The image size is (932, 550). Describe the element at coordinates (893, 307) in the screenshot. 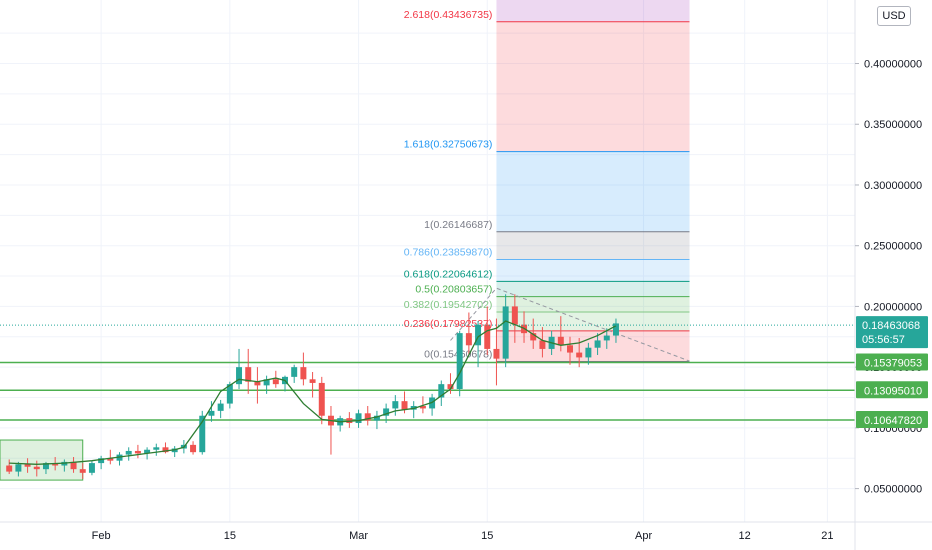

I see `y-tick-label: 0.20000000` at that location.